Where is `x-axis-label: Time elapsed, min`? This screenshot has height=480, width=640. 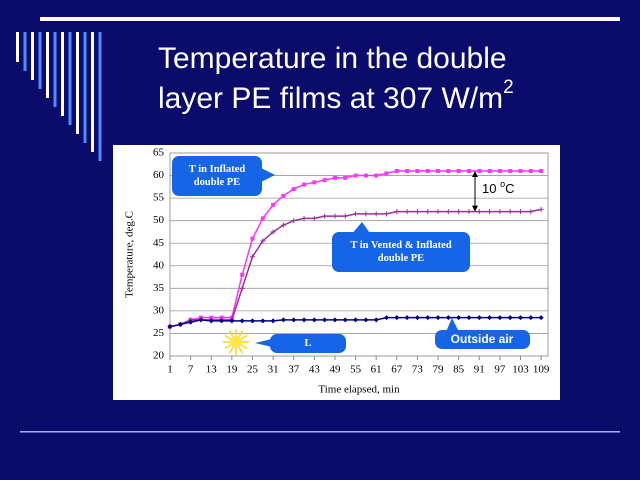
x-axis-label: Time elapsed, min is located at coordinates (359, 390).